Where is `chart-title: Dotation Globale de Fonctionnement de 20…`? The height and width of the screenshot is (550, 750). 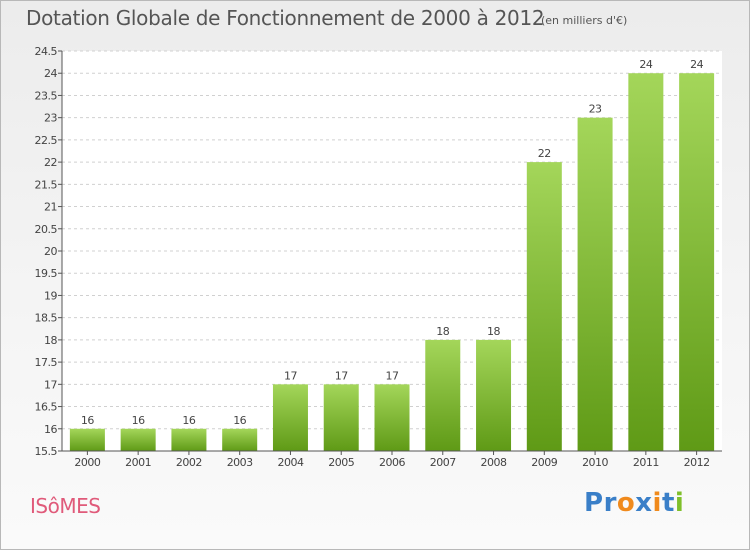 chart-title: Dotation Globale de Fonctionnement de 20… is located at coordinates (285, 18).